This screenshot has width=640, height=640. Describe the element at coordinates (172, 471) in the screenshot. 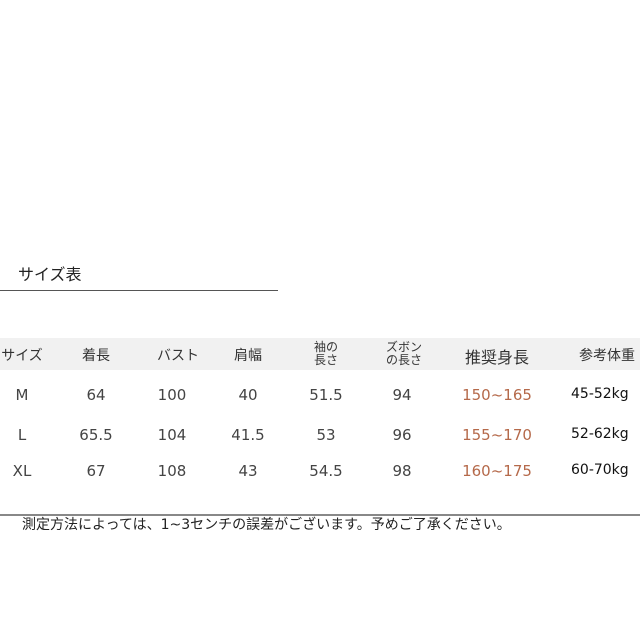

I see `cell-bust: 108` at that location.